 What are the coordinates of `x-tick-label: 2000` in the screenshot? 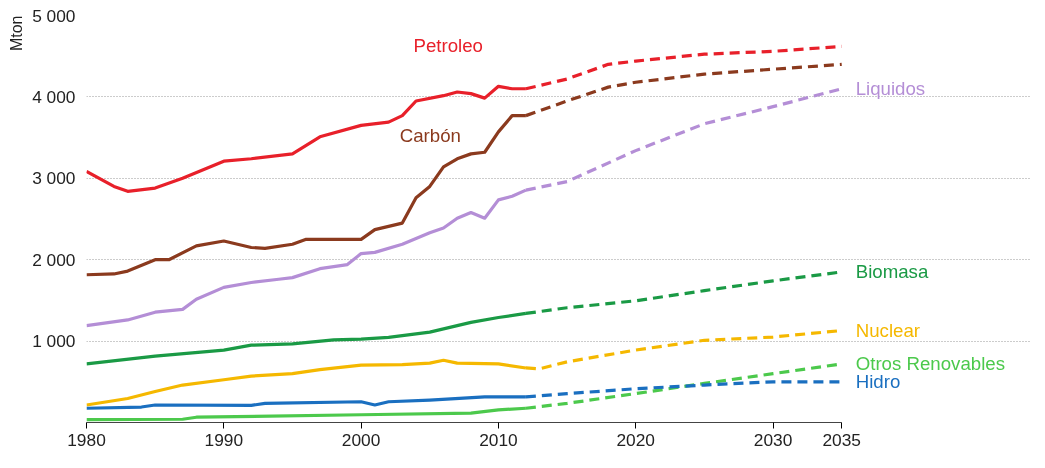 It's located at (361, 439).